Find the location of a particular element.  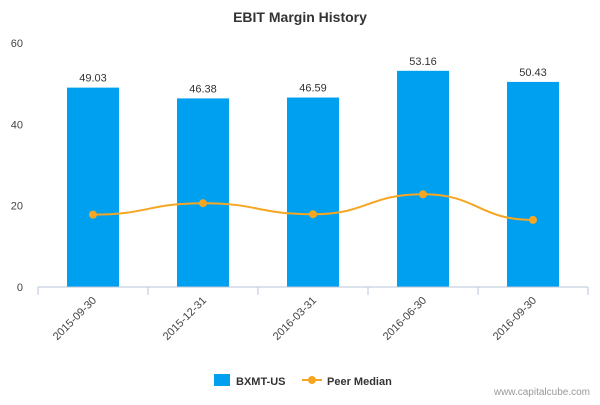

legend-swatch-bar is located at coordinates (222, 380).